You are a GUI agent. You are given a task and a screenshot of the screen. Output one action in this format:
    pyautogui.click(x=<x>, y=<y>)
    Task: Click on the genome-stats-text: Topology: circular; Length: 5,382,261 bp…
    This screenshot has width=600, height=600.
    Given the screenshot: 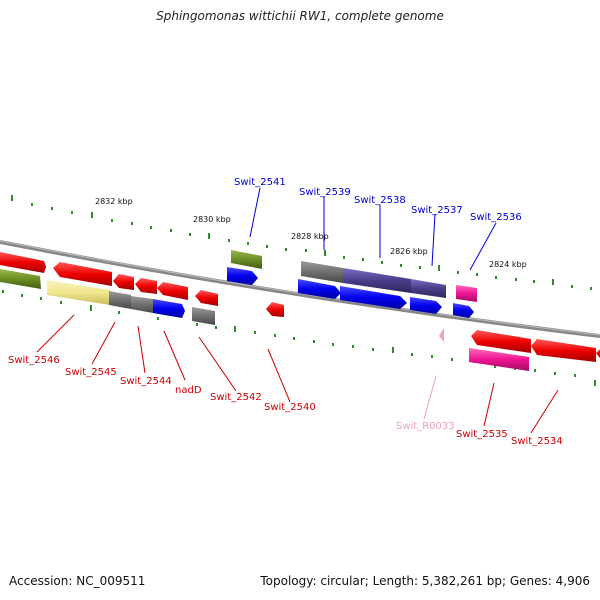 What is the action you would take?
    pyautogui.click(x=425, y=581)
    